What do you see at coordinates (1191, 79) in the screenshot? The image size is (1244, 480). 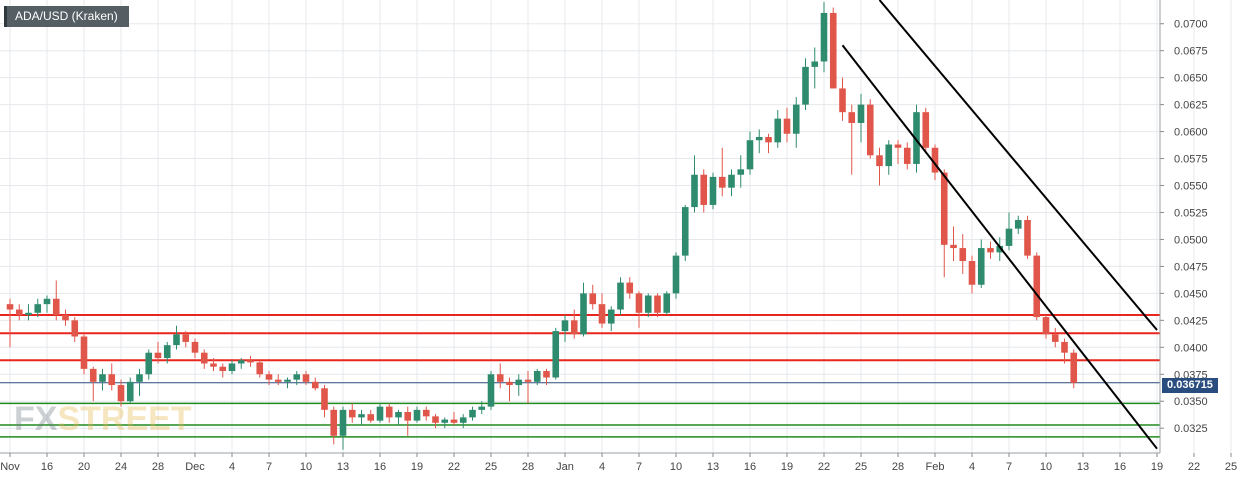 I see `y-tick-label: 0.0650` at bounding box center [1191, 79].